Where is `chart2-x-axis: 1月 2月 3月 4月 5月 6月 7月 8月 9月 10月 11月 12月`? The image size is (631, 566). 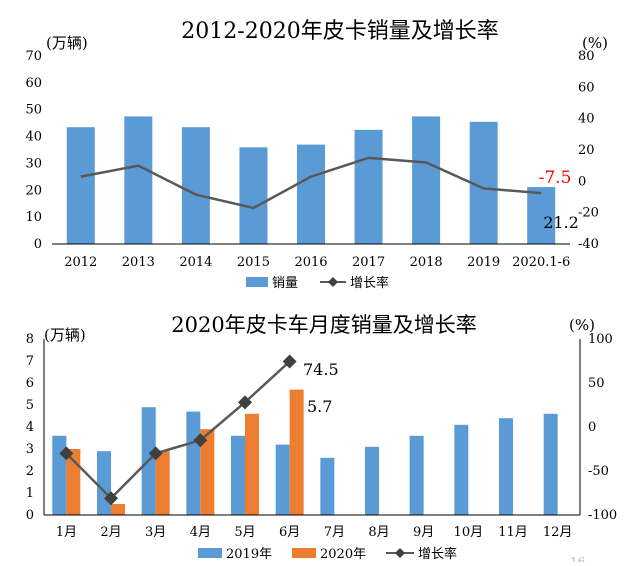 chart2-x-axis: 1月 2月 3月 4月 5月 6月 7月 8月 9月 10月 11月 12月 is located at coordinates (314, 532).